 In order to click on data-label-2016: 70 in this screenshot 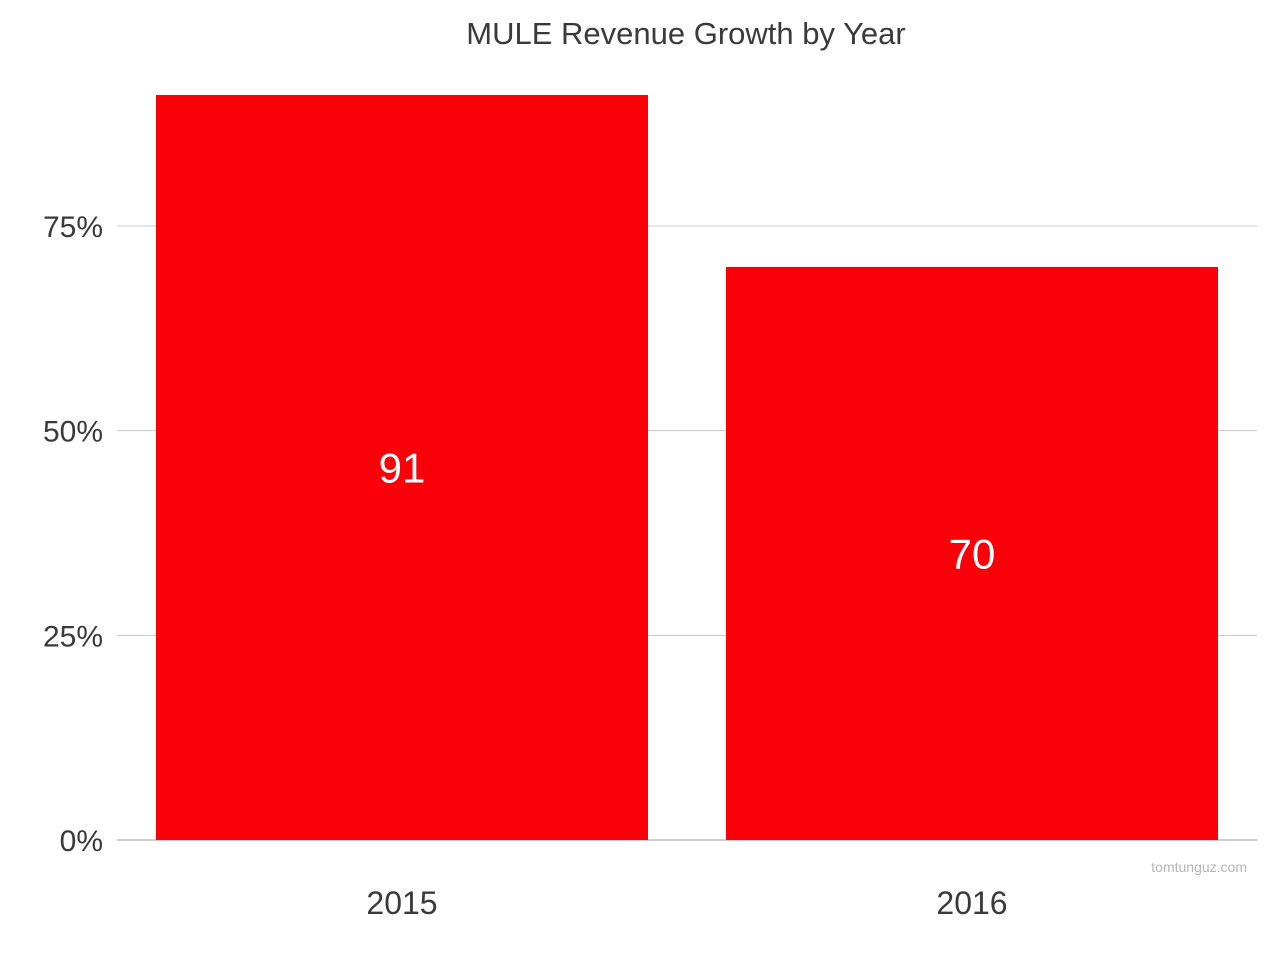, I will do `click(972, 553)`.